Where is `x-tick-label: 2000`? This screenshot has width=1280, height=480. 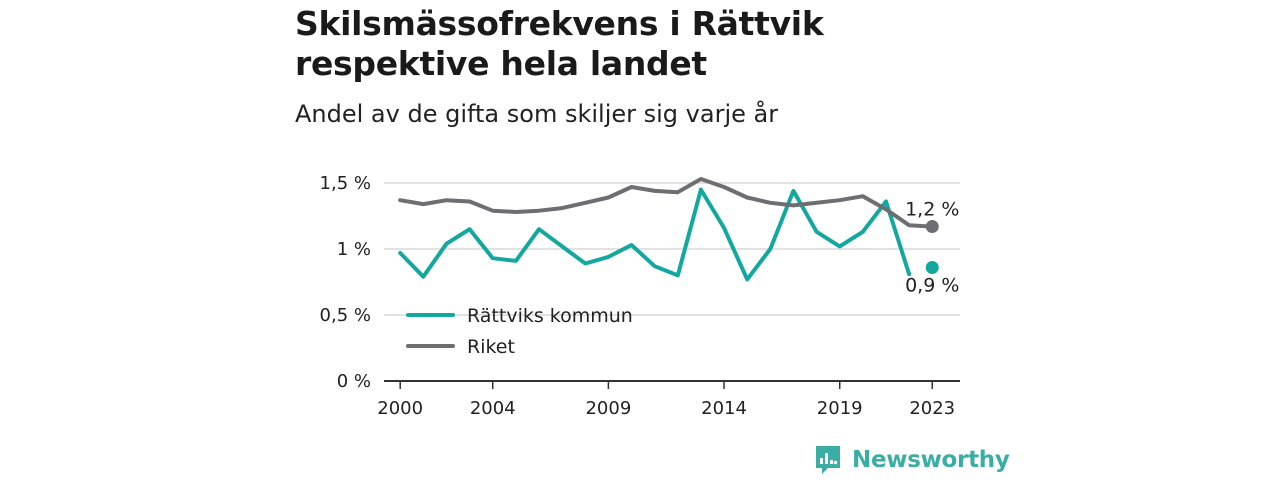
x-tick-label: 2000 is located at coordinates (400, 408).